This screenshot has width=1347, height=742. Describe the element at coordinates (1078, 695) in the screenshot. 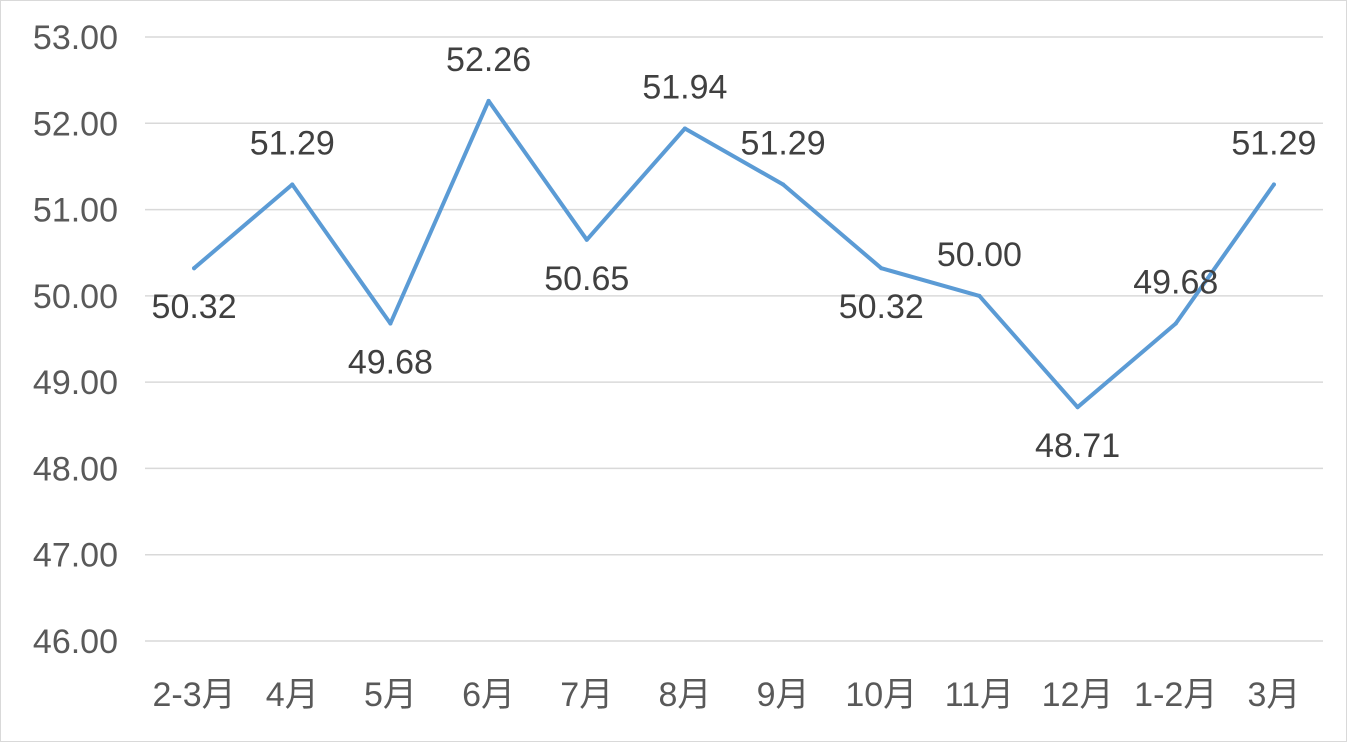

I see `x-tick-label: 12月` at that location.